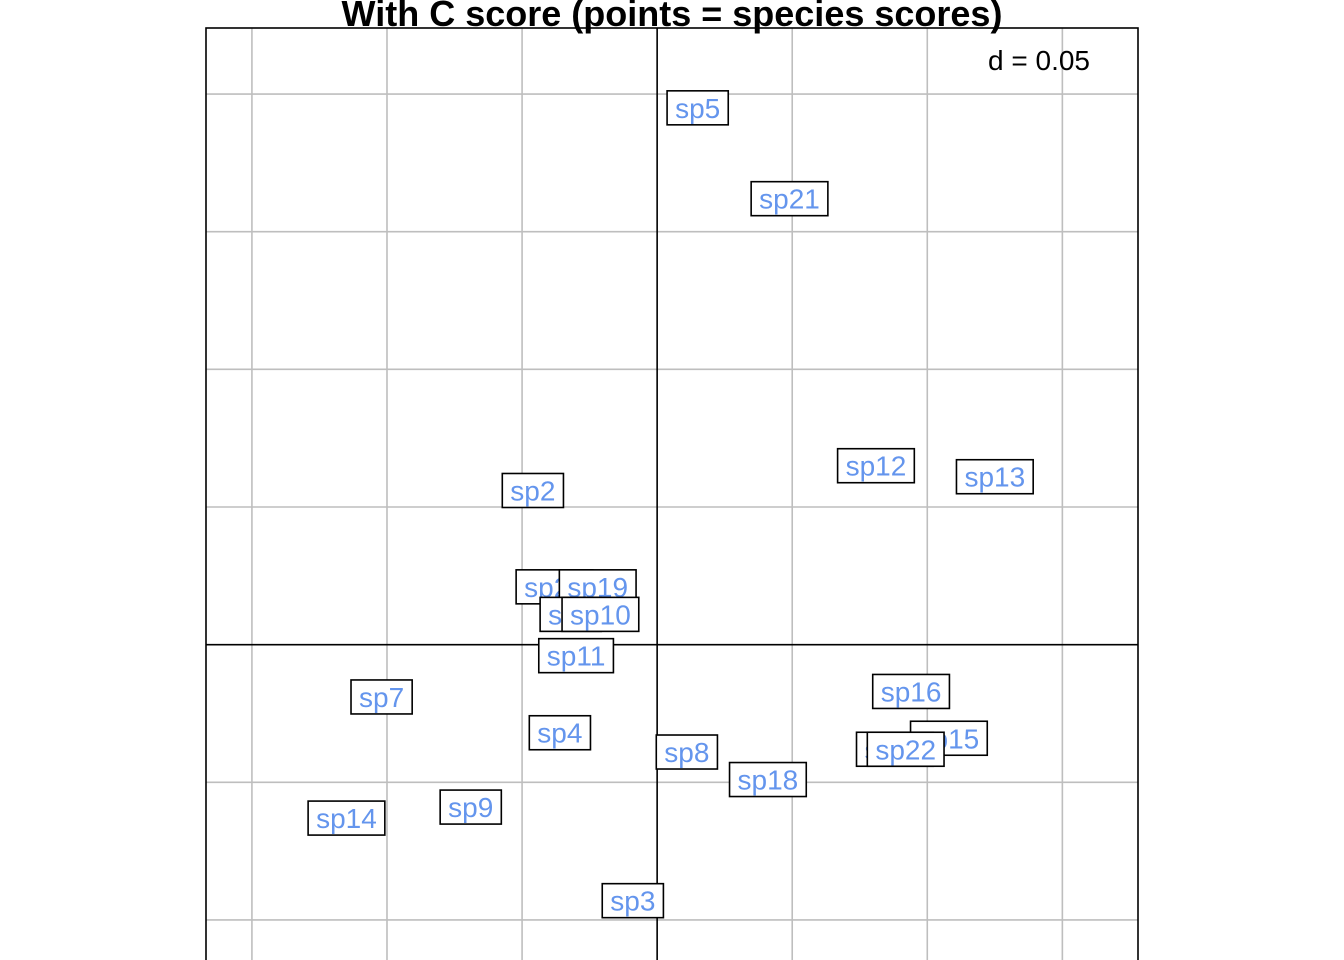 The width and height of the screenshot is (1344, 960). I want to click on label-text: sp18, so click(768, 780).